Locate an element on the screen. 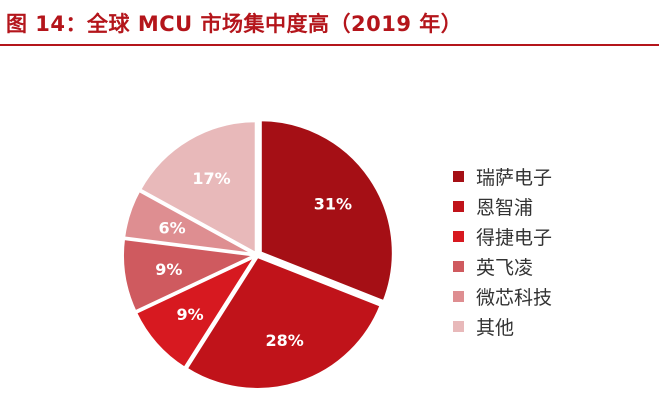  legend-item: 得捷电子 is located at coordinates (502, 236).